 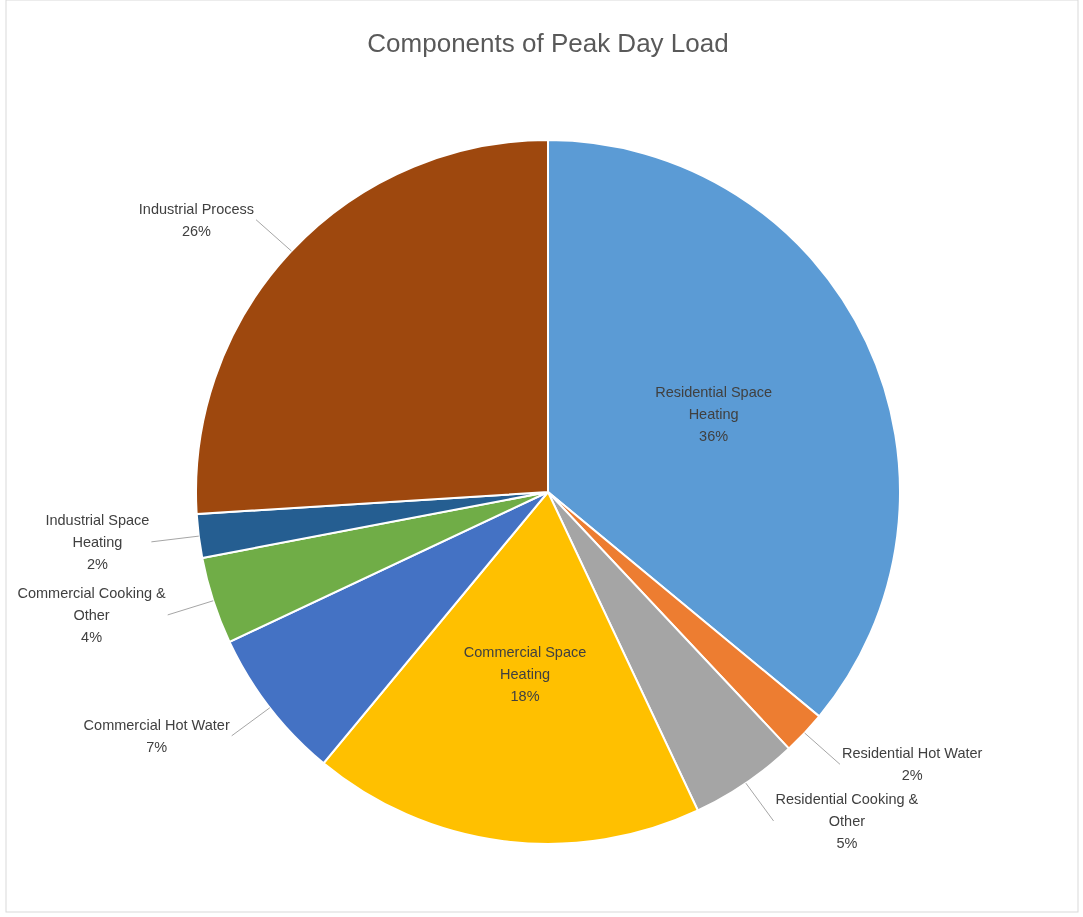 I want to click on slice-label: Industrial Space Heating, so click(x=97, y=530).